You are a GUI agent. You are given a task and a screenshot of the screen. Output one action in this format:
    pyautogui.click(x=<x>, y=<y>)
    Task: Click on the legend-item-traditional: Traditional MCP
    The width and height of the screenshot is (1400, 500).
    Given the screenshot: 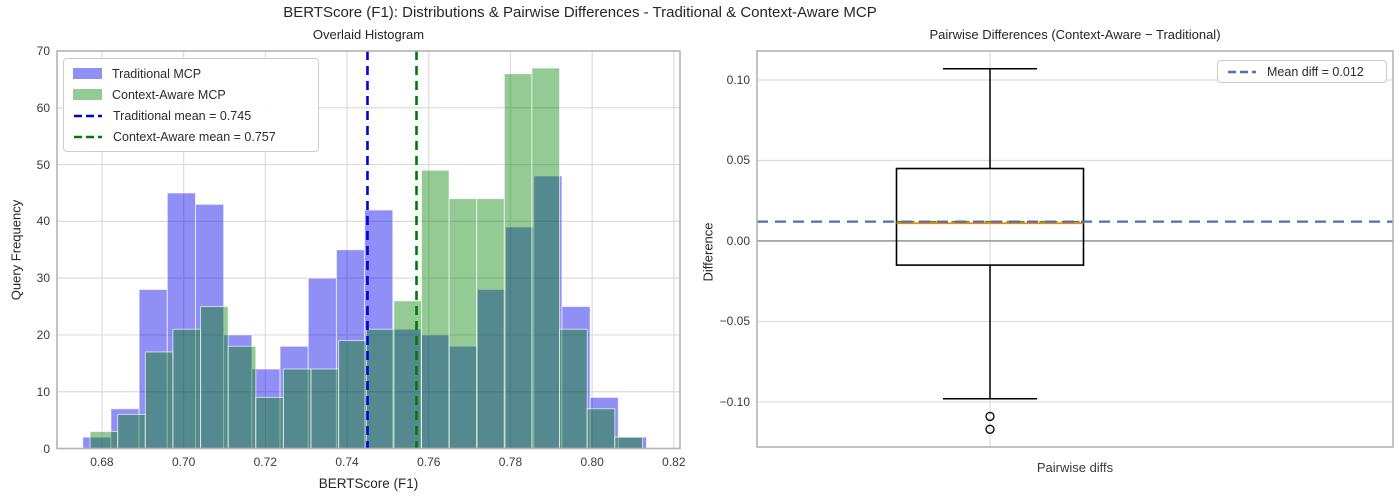 What is the action you would take?
    pyautogui.click(x=191, y=73)
    